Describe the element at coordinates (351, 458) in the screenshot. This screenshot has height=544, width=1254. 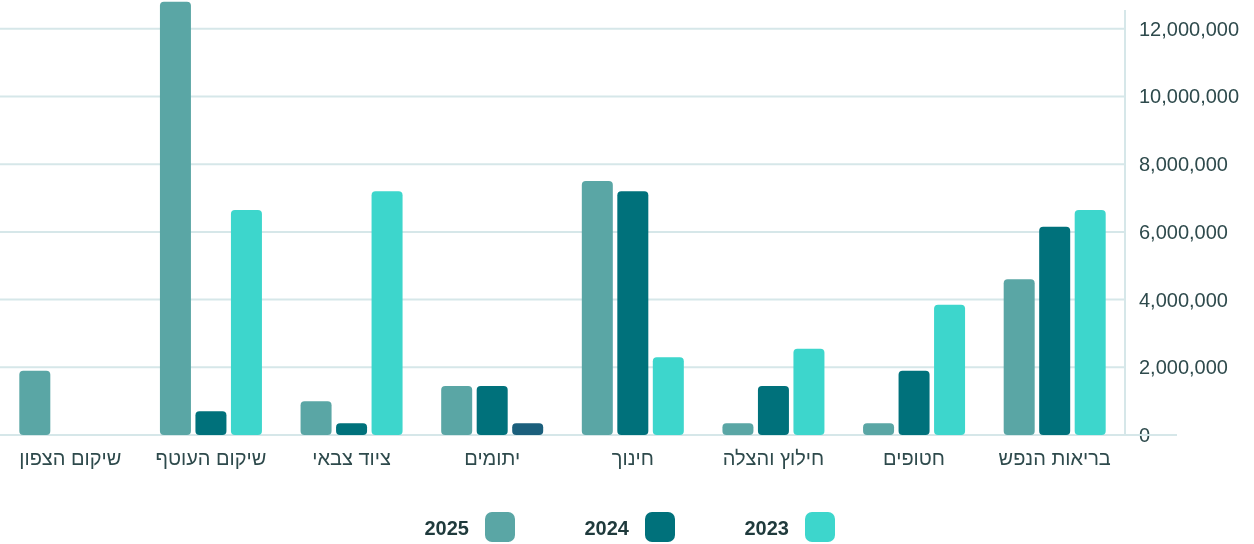
I see `x-tick-label: ציוד צבאי` at that location.